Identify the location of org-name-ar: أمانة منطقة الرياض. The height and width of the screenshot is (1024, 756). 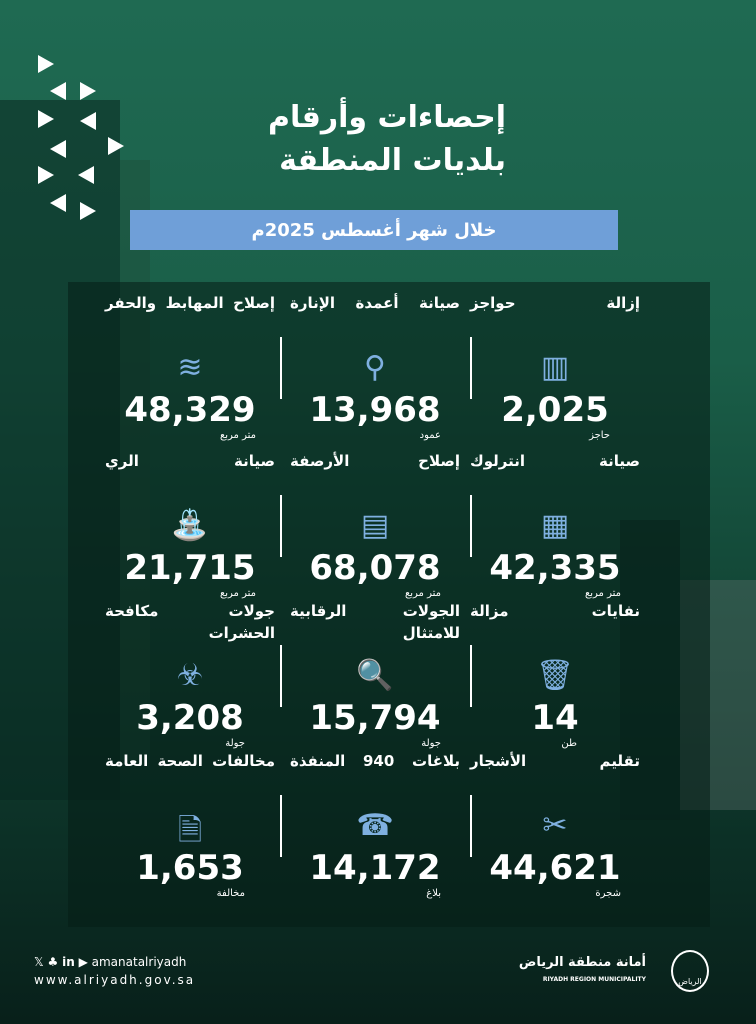
(582, 962).